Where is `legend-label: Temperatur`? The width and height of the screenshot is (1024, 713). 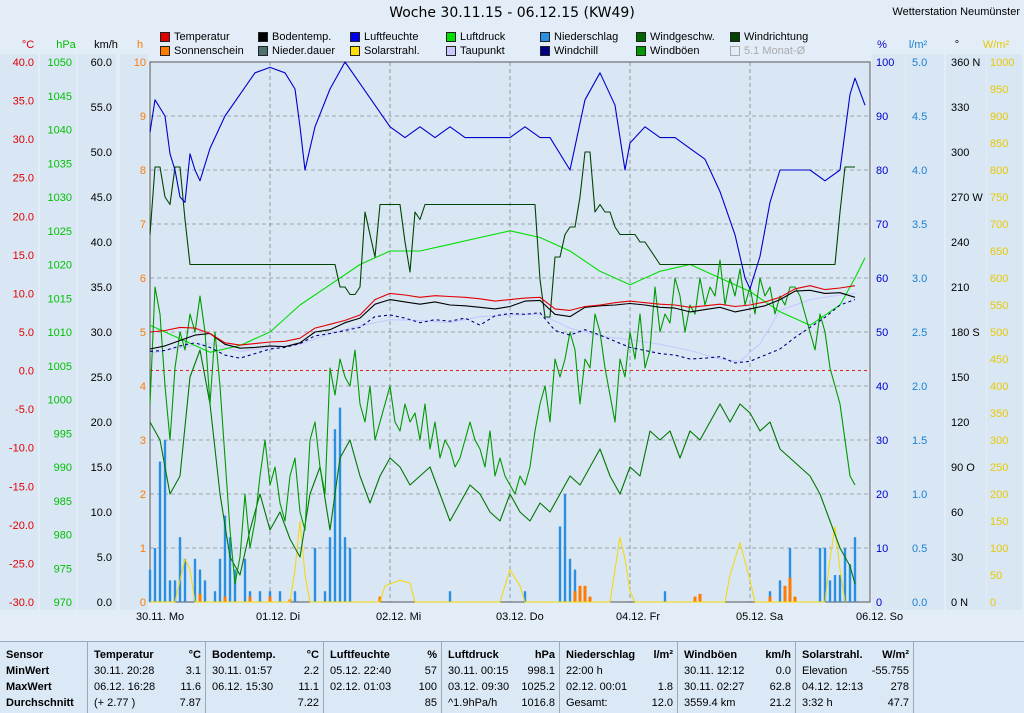
legend-label: Temperatur is located at coordinates (202, 37).